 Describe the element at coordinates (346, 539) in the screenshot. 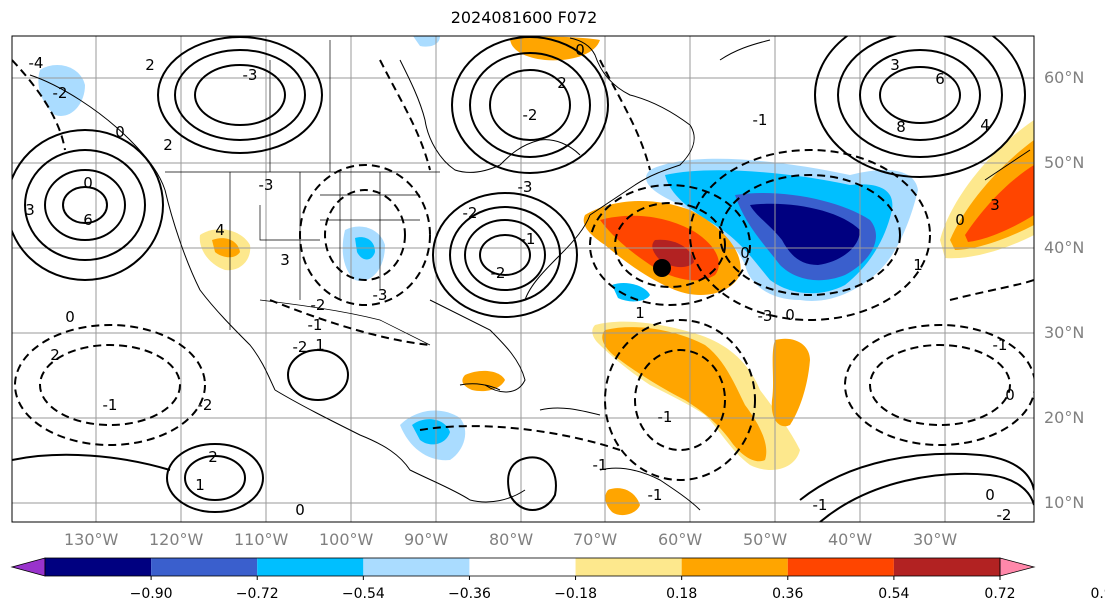

I see `longitude-label: 100°W` at that location.